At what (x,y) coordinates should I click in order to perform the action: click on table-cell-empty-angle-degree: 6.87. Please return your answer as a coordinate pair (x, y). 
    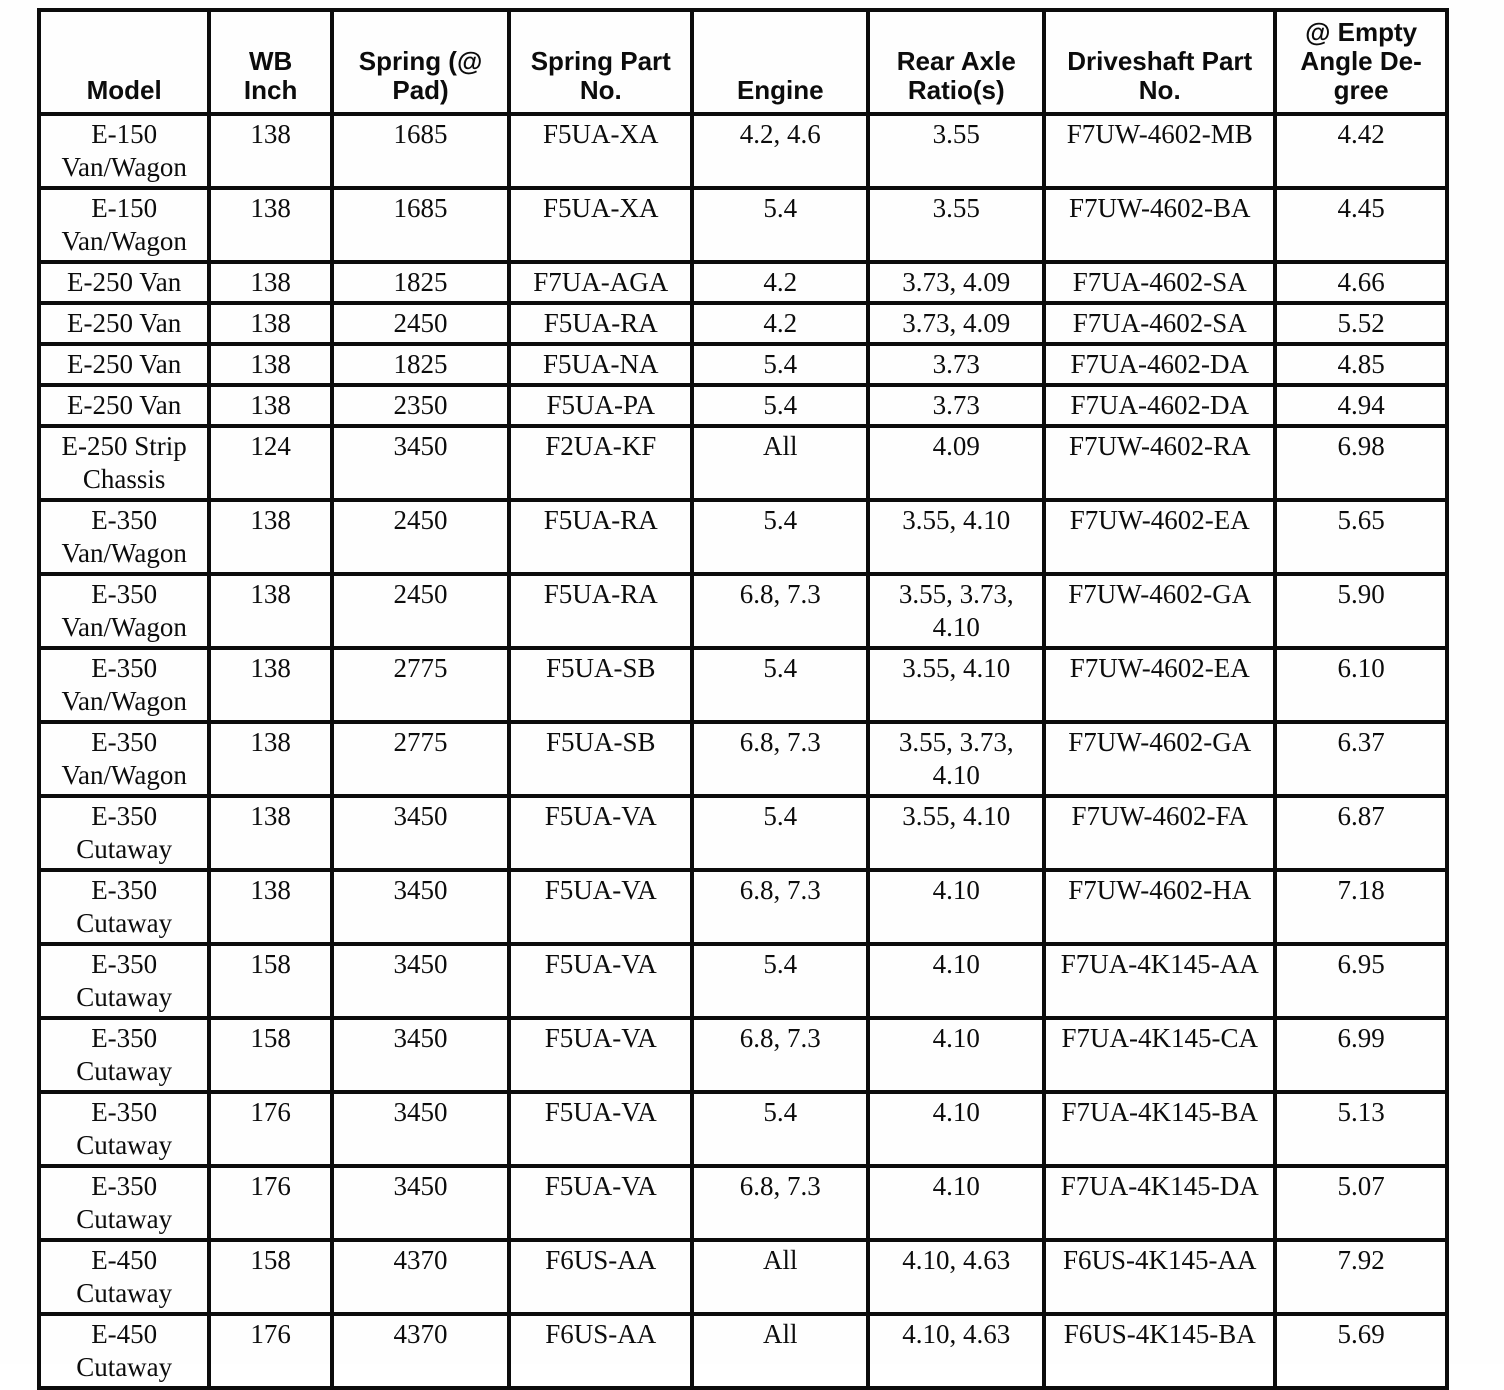
    Looking at the image, I should click on (1361, 833).